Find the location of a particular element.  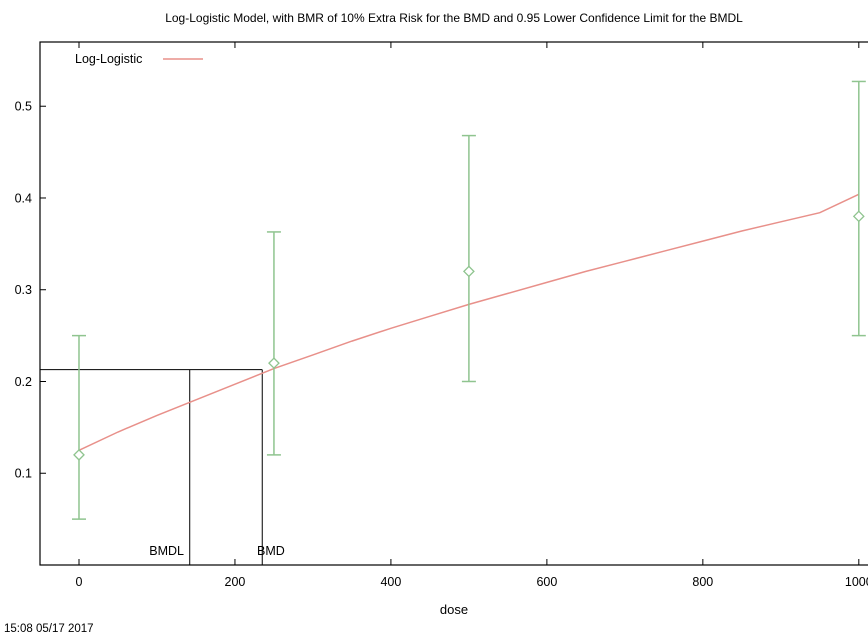

x-tick-label: 0 is located at coordinates (79, 582).